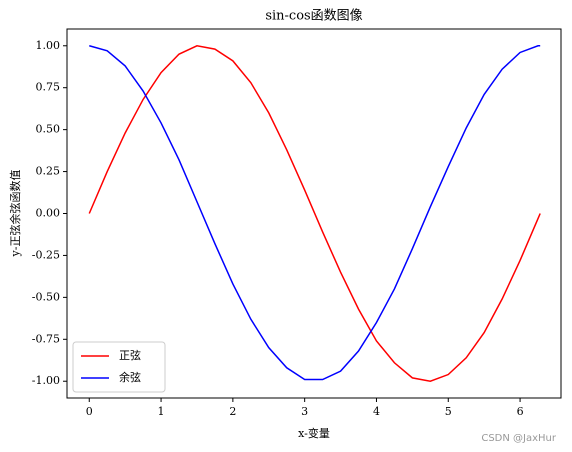  I want to click on y-tick-label: 0.50, so click(48, 129).